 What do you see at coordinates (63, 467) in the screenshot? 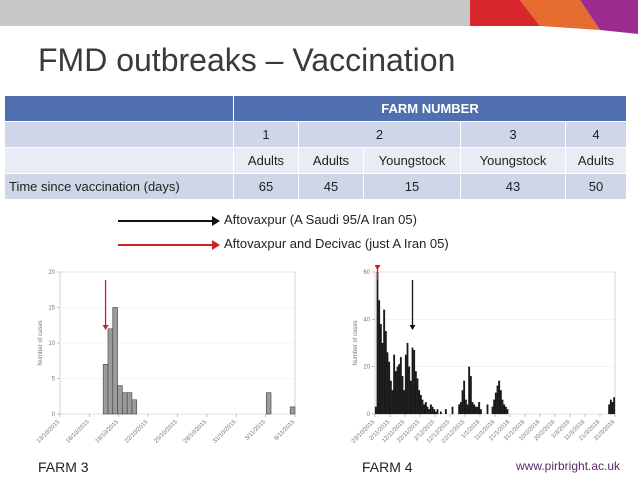
I see `farm-3-label: FARM 3` at bounding box center [63, 467].